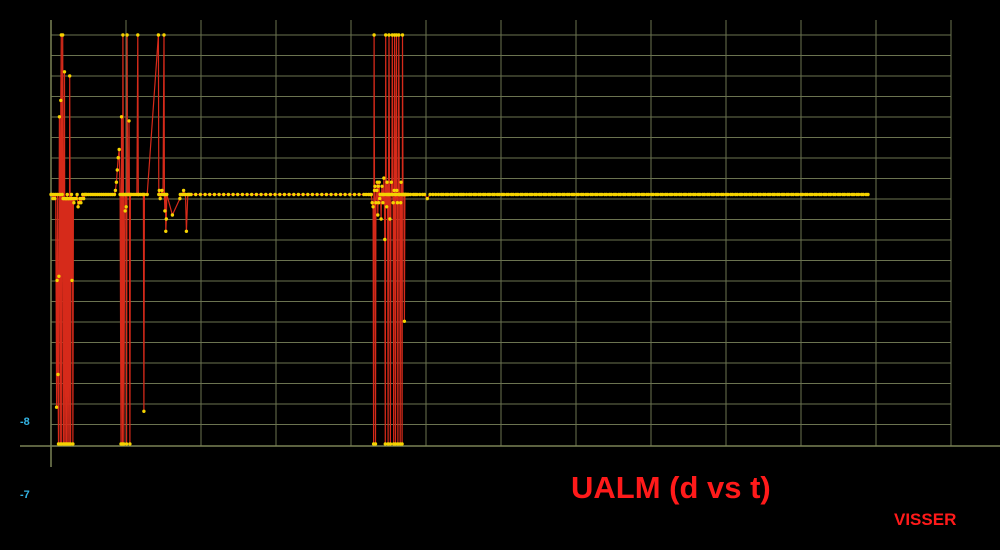 The width and height of the screenshot is (1000, 550). I want to click on y-tick-label: -8, so click(25, 422).